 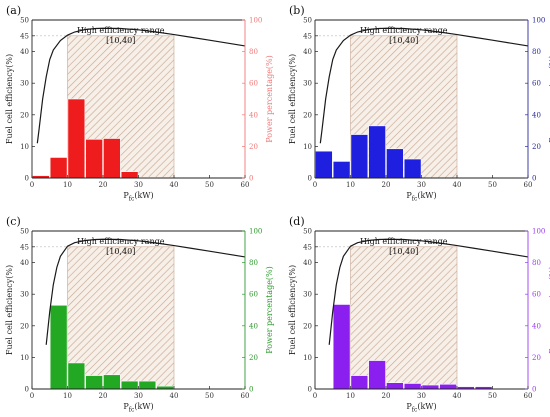 I want to click on y2-tick-label: 0, so click(x=251, y=390).